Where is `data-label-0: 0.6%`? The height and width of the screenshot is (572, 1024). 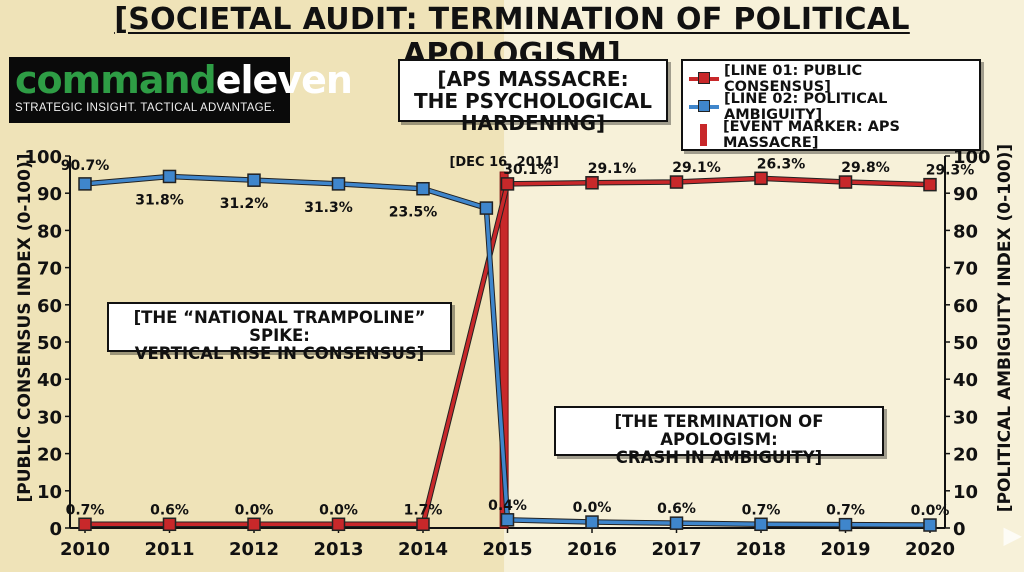
data-label-0: 0.6% is located at coordinates (169, 510).